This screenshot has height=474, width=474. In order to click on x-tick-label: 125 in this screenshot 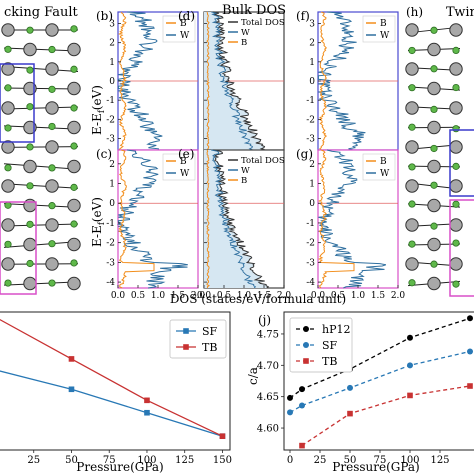, I will do `click(439, 460)`.